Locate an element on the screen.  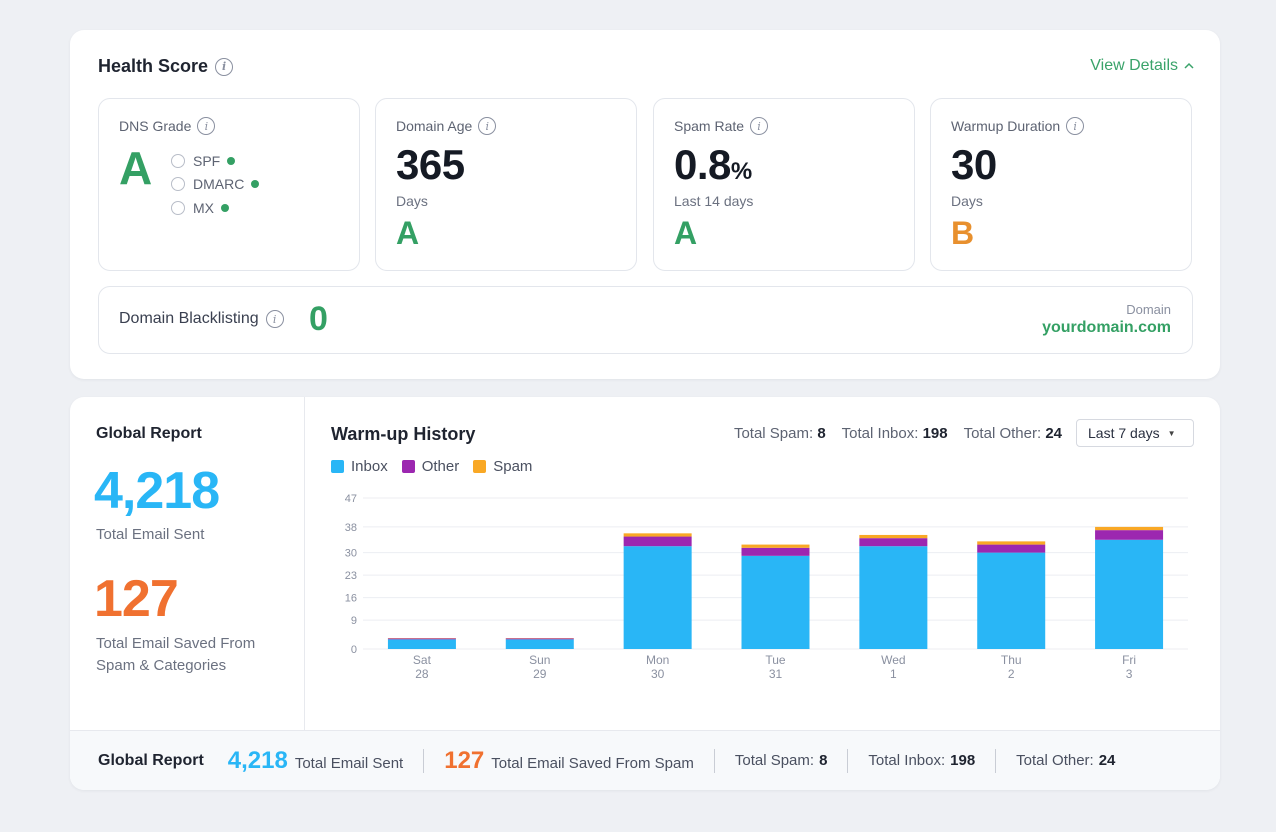
domain-blacklisting-label: Domain Blacklisting i is located at coordinates (201, 319).